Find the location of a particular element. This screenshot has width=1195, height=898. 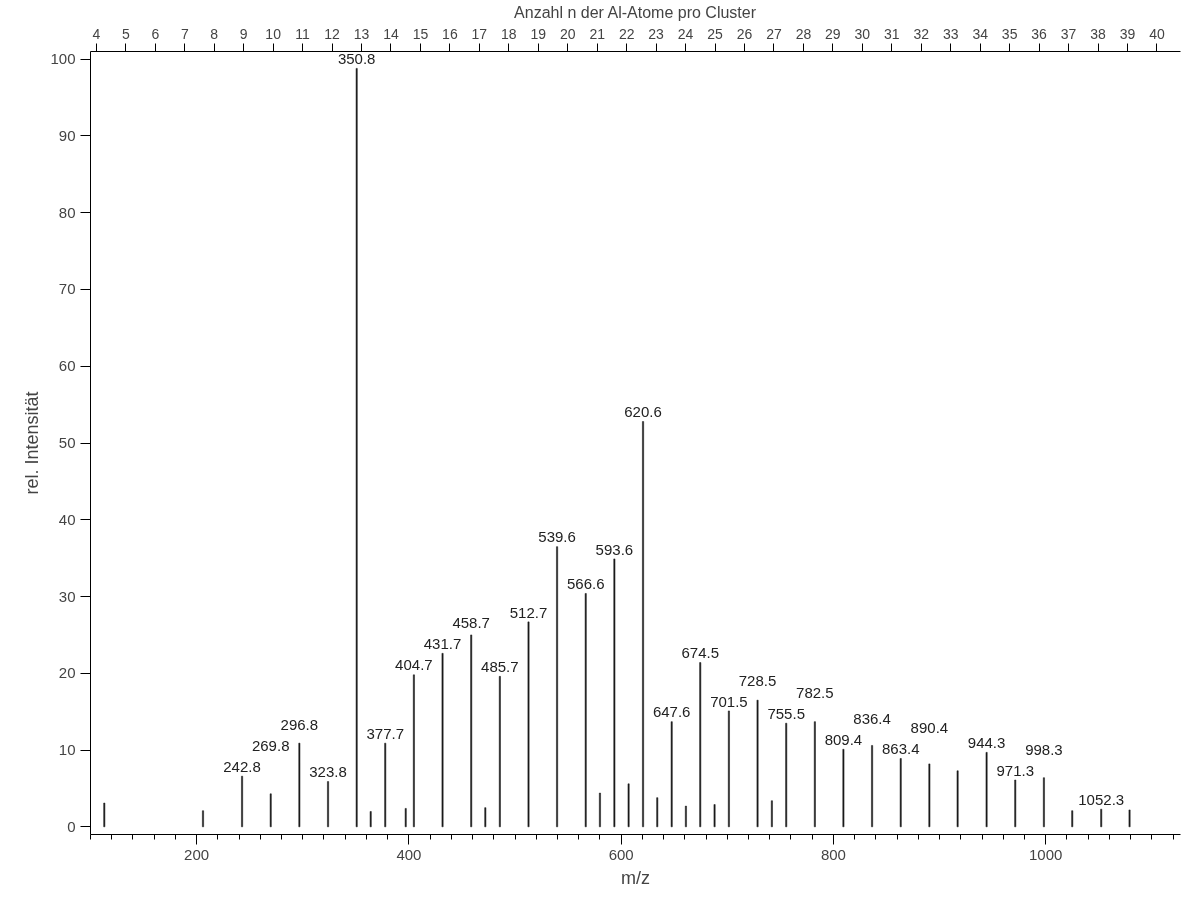

x2-tick-label: 9 is located at coordinates (243, 33).